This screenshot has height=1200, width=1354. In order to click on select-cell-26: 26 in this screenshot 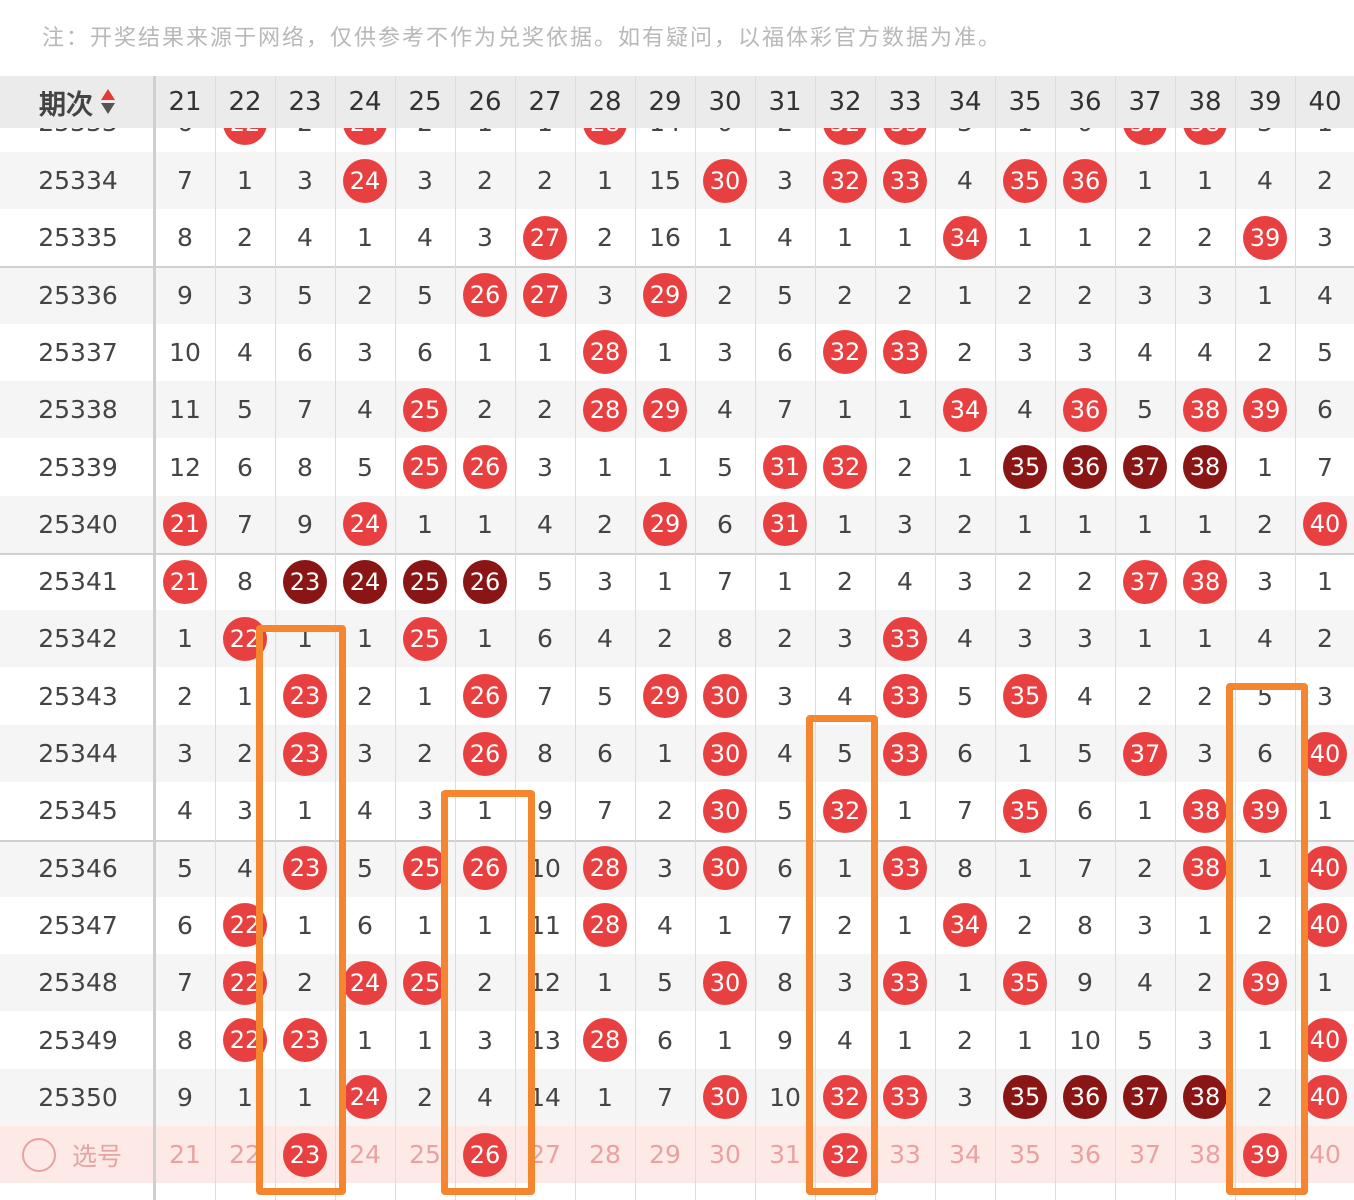, I will do `click(485, 1154)`.